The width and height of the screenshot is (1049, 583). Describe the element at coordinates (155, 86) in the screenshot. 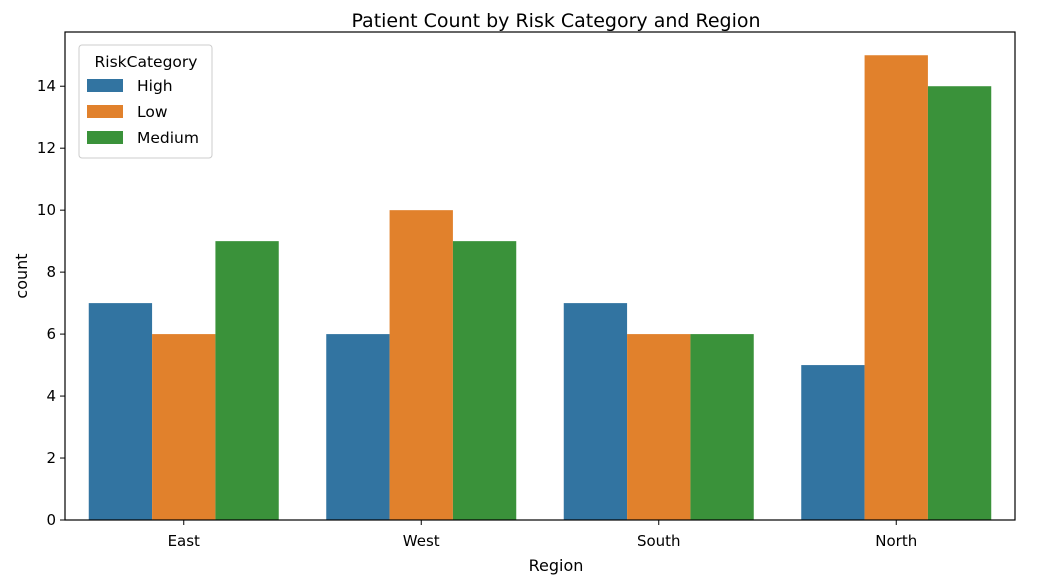

I see `legend-label-high: High` at that location.